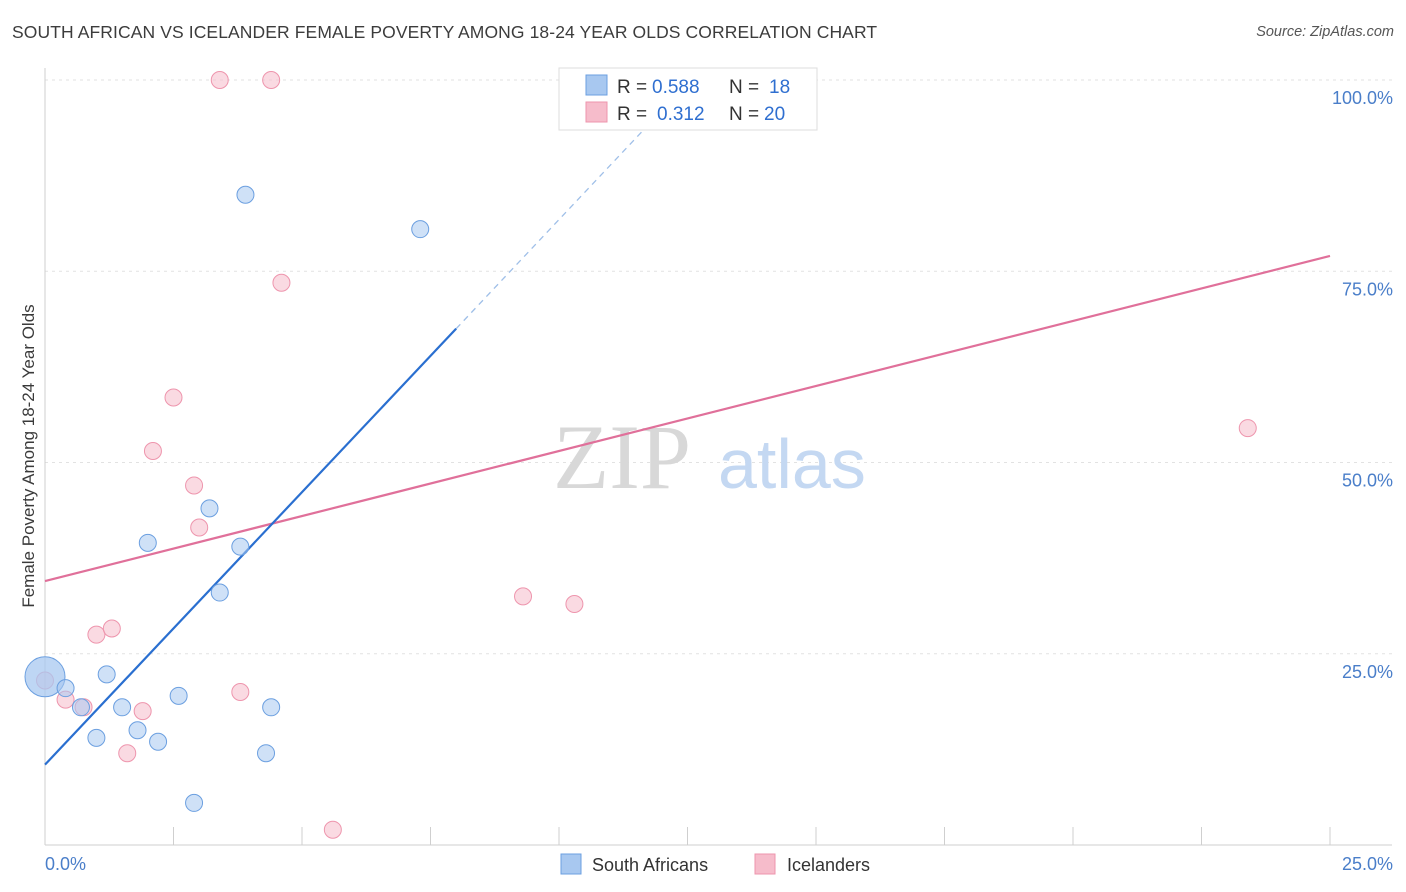 This screenshot has height=892, width=1406. Describe the element at coordinates (792, 464) in the screenshot. I see `watermark-atlas: atlas` at that location.